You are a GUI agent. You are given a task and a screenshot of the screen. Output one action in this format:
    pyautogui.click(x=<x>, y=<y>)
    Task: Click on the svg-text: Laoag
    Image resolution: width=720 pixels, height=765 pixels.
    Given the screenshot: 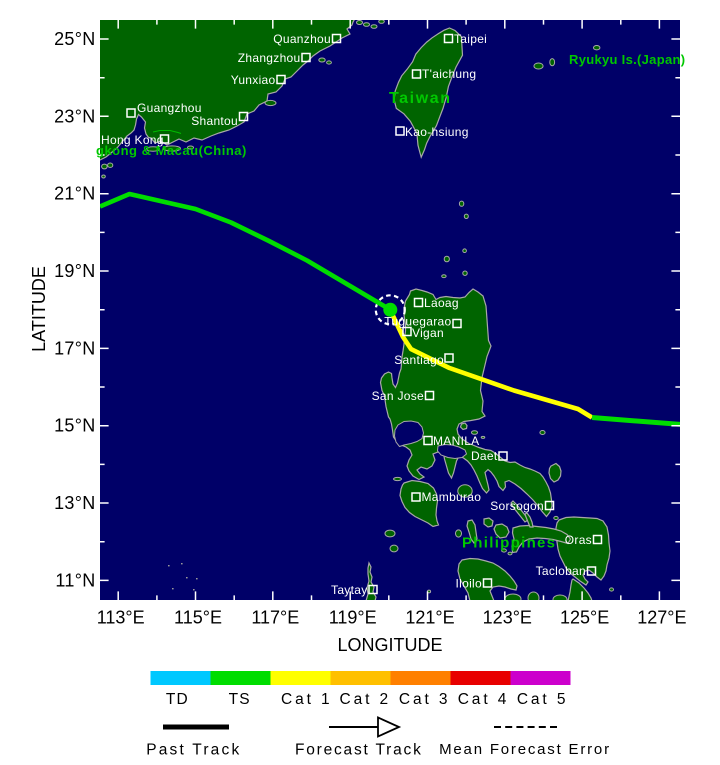 What is the action you would take?
    pyautogui.click(x=441, y=303)
    